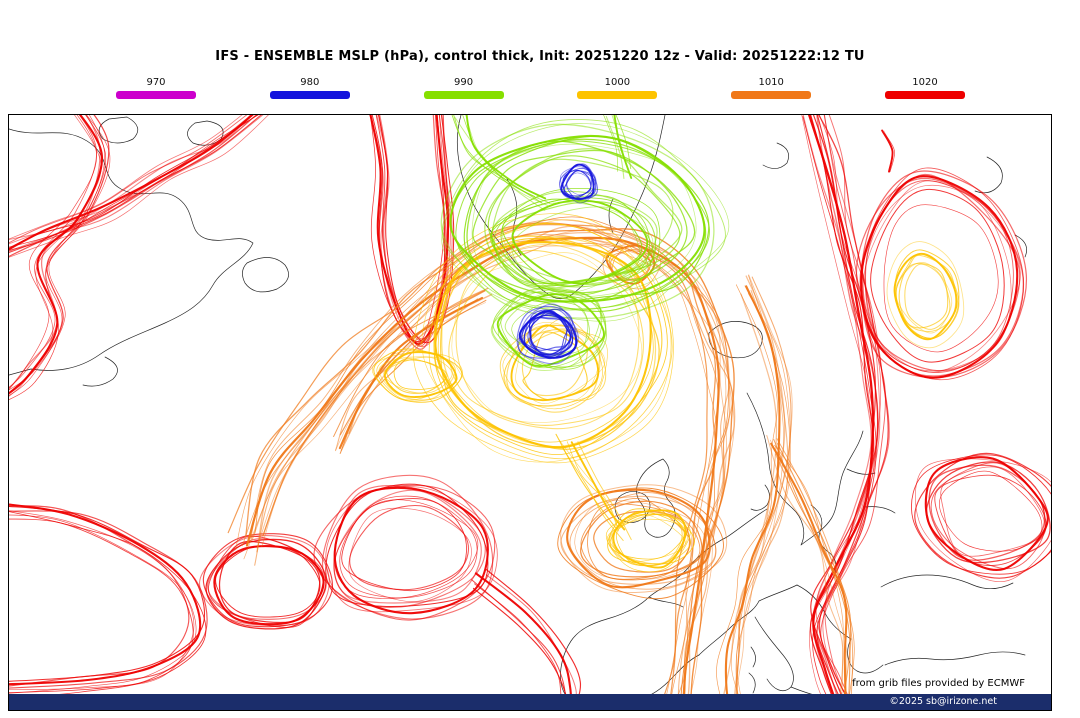 This screenshot has height=718, width=1080. Describe the element at coordinates (464, 82) in the screenshot. I see `legend-label: 990` at that location.